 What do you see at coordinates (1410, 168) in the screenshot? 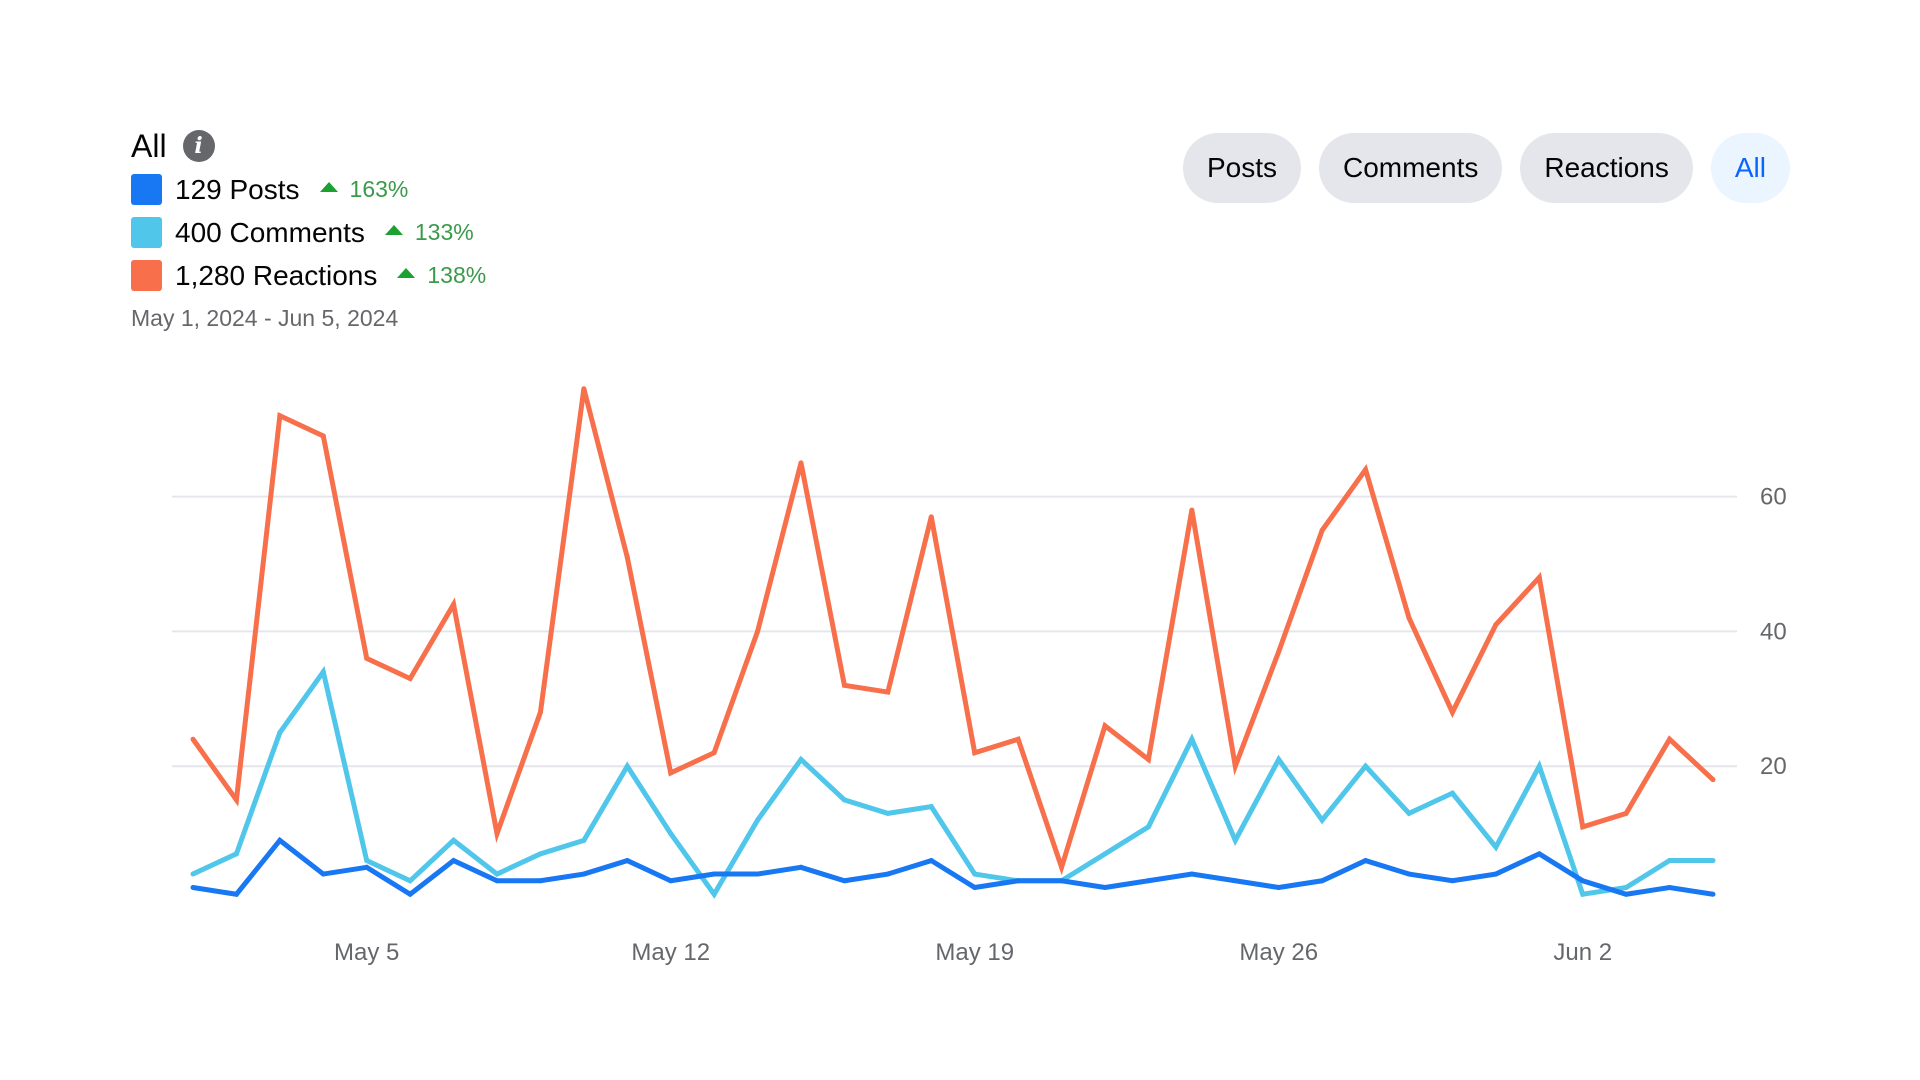
I see `filter-comments-button: Comments` at bounding box center [1410, 168].